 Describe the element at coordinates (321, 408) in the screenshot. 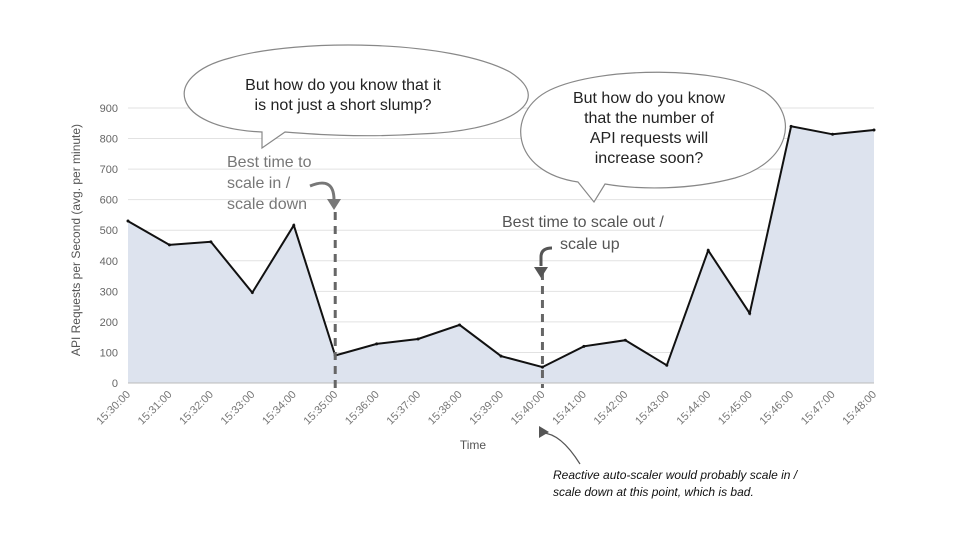

I see `x-tick-label: 15:35:00` at that location.